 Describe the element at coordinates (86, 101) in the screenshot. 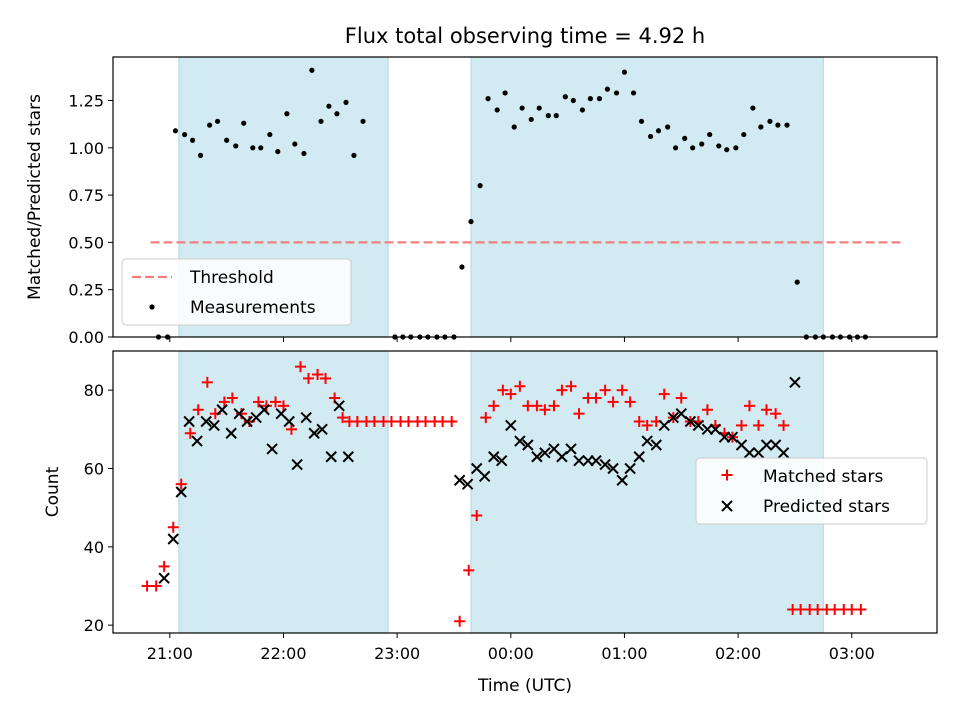

I see `y-tick-label: 1.25` at that location.